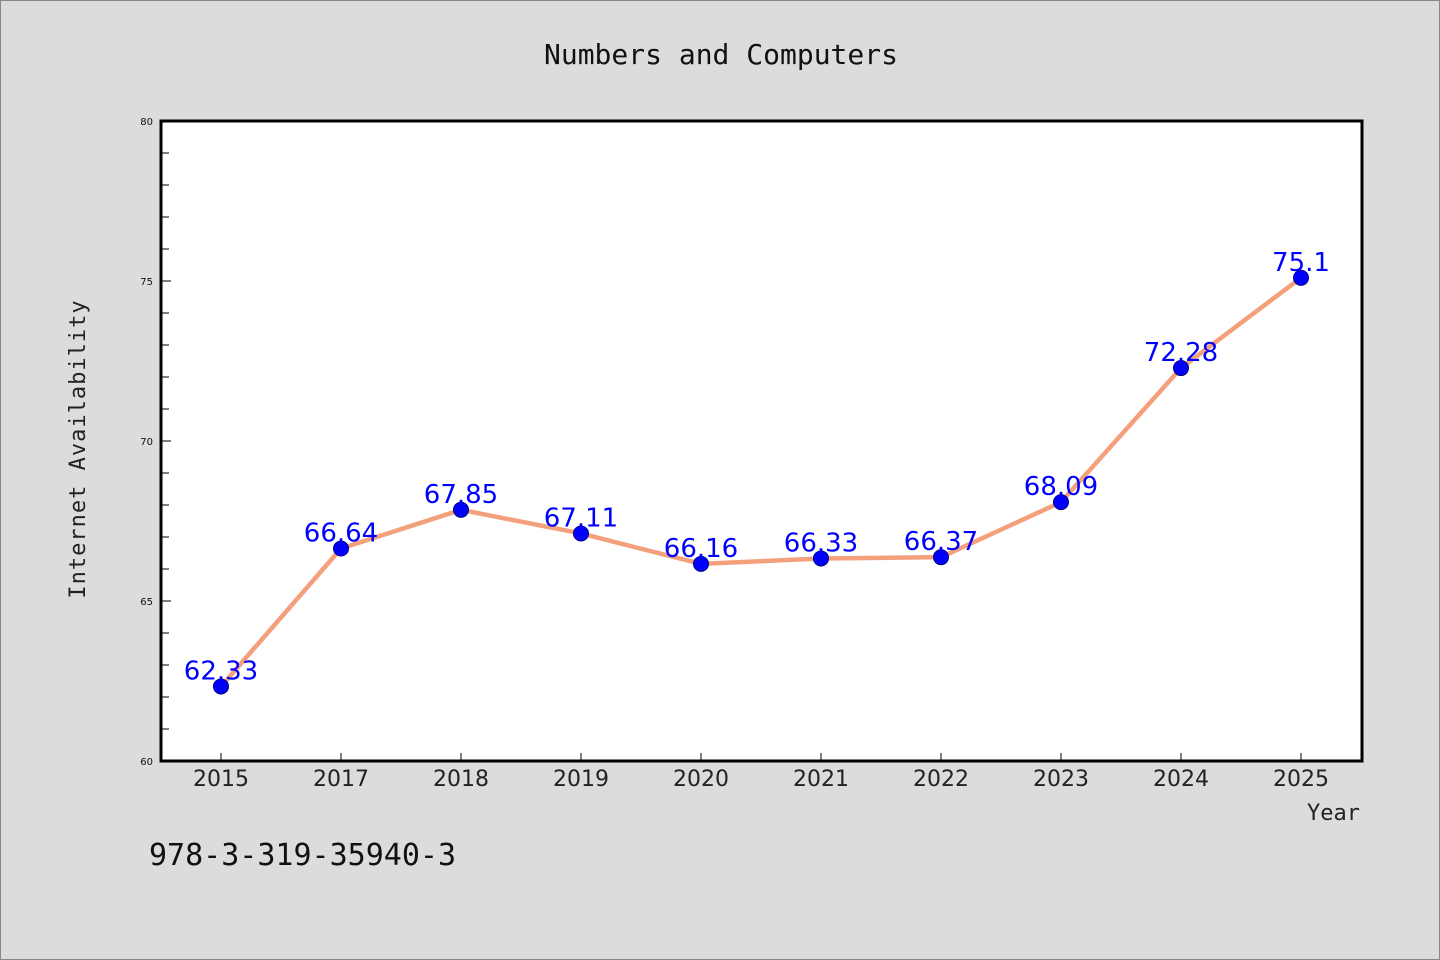 The height and width of the screenshot is (960, 1440). I want to click on data-label: 75.1, so click(1301, 263).